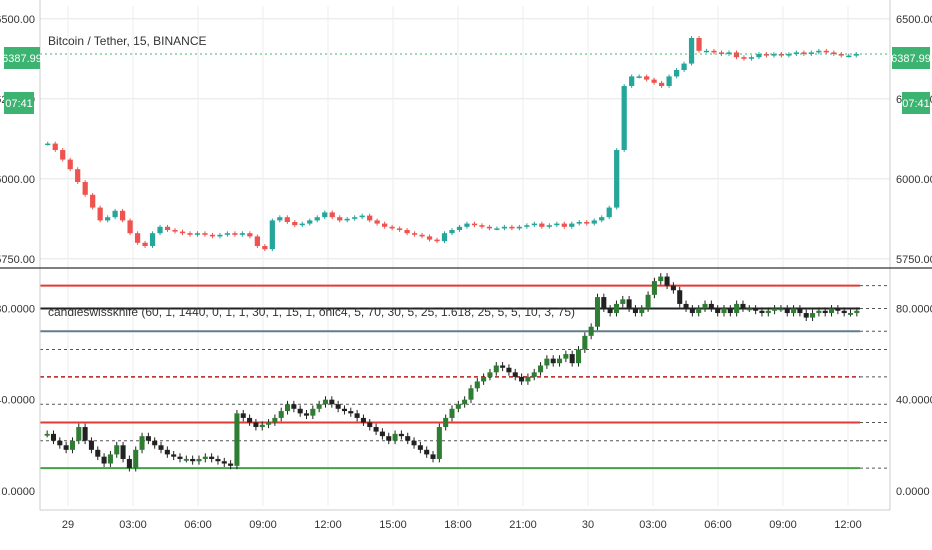 The width and height of the screenshot is (932, 550). Describe the element at coordinates (17, 260) in the screenshot. I see `price-tick-label-left: 5750.00` at that location.